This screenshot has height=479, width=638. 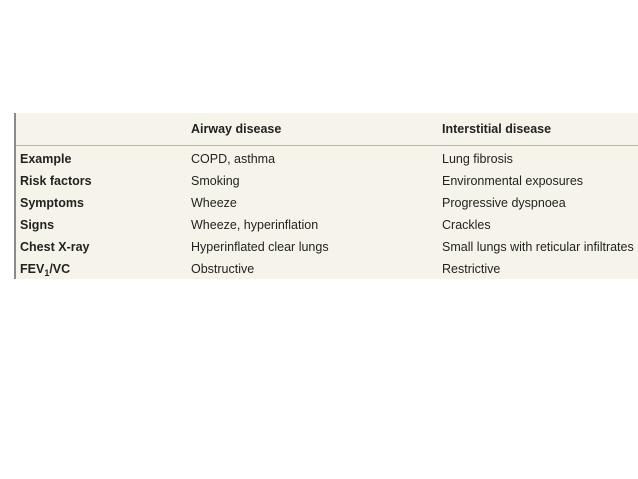 What do you see at coordinates (326, 129) in the screenshot?
I see `table-header-row: Airway disease Interstitial disease` at bounding box center [326, 129].